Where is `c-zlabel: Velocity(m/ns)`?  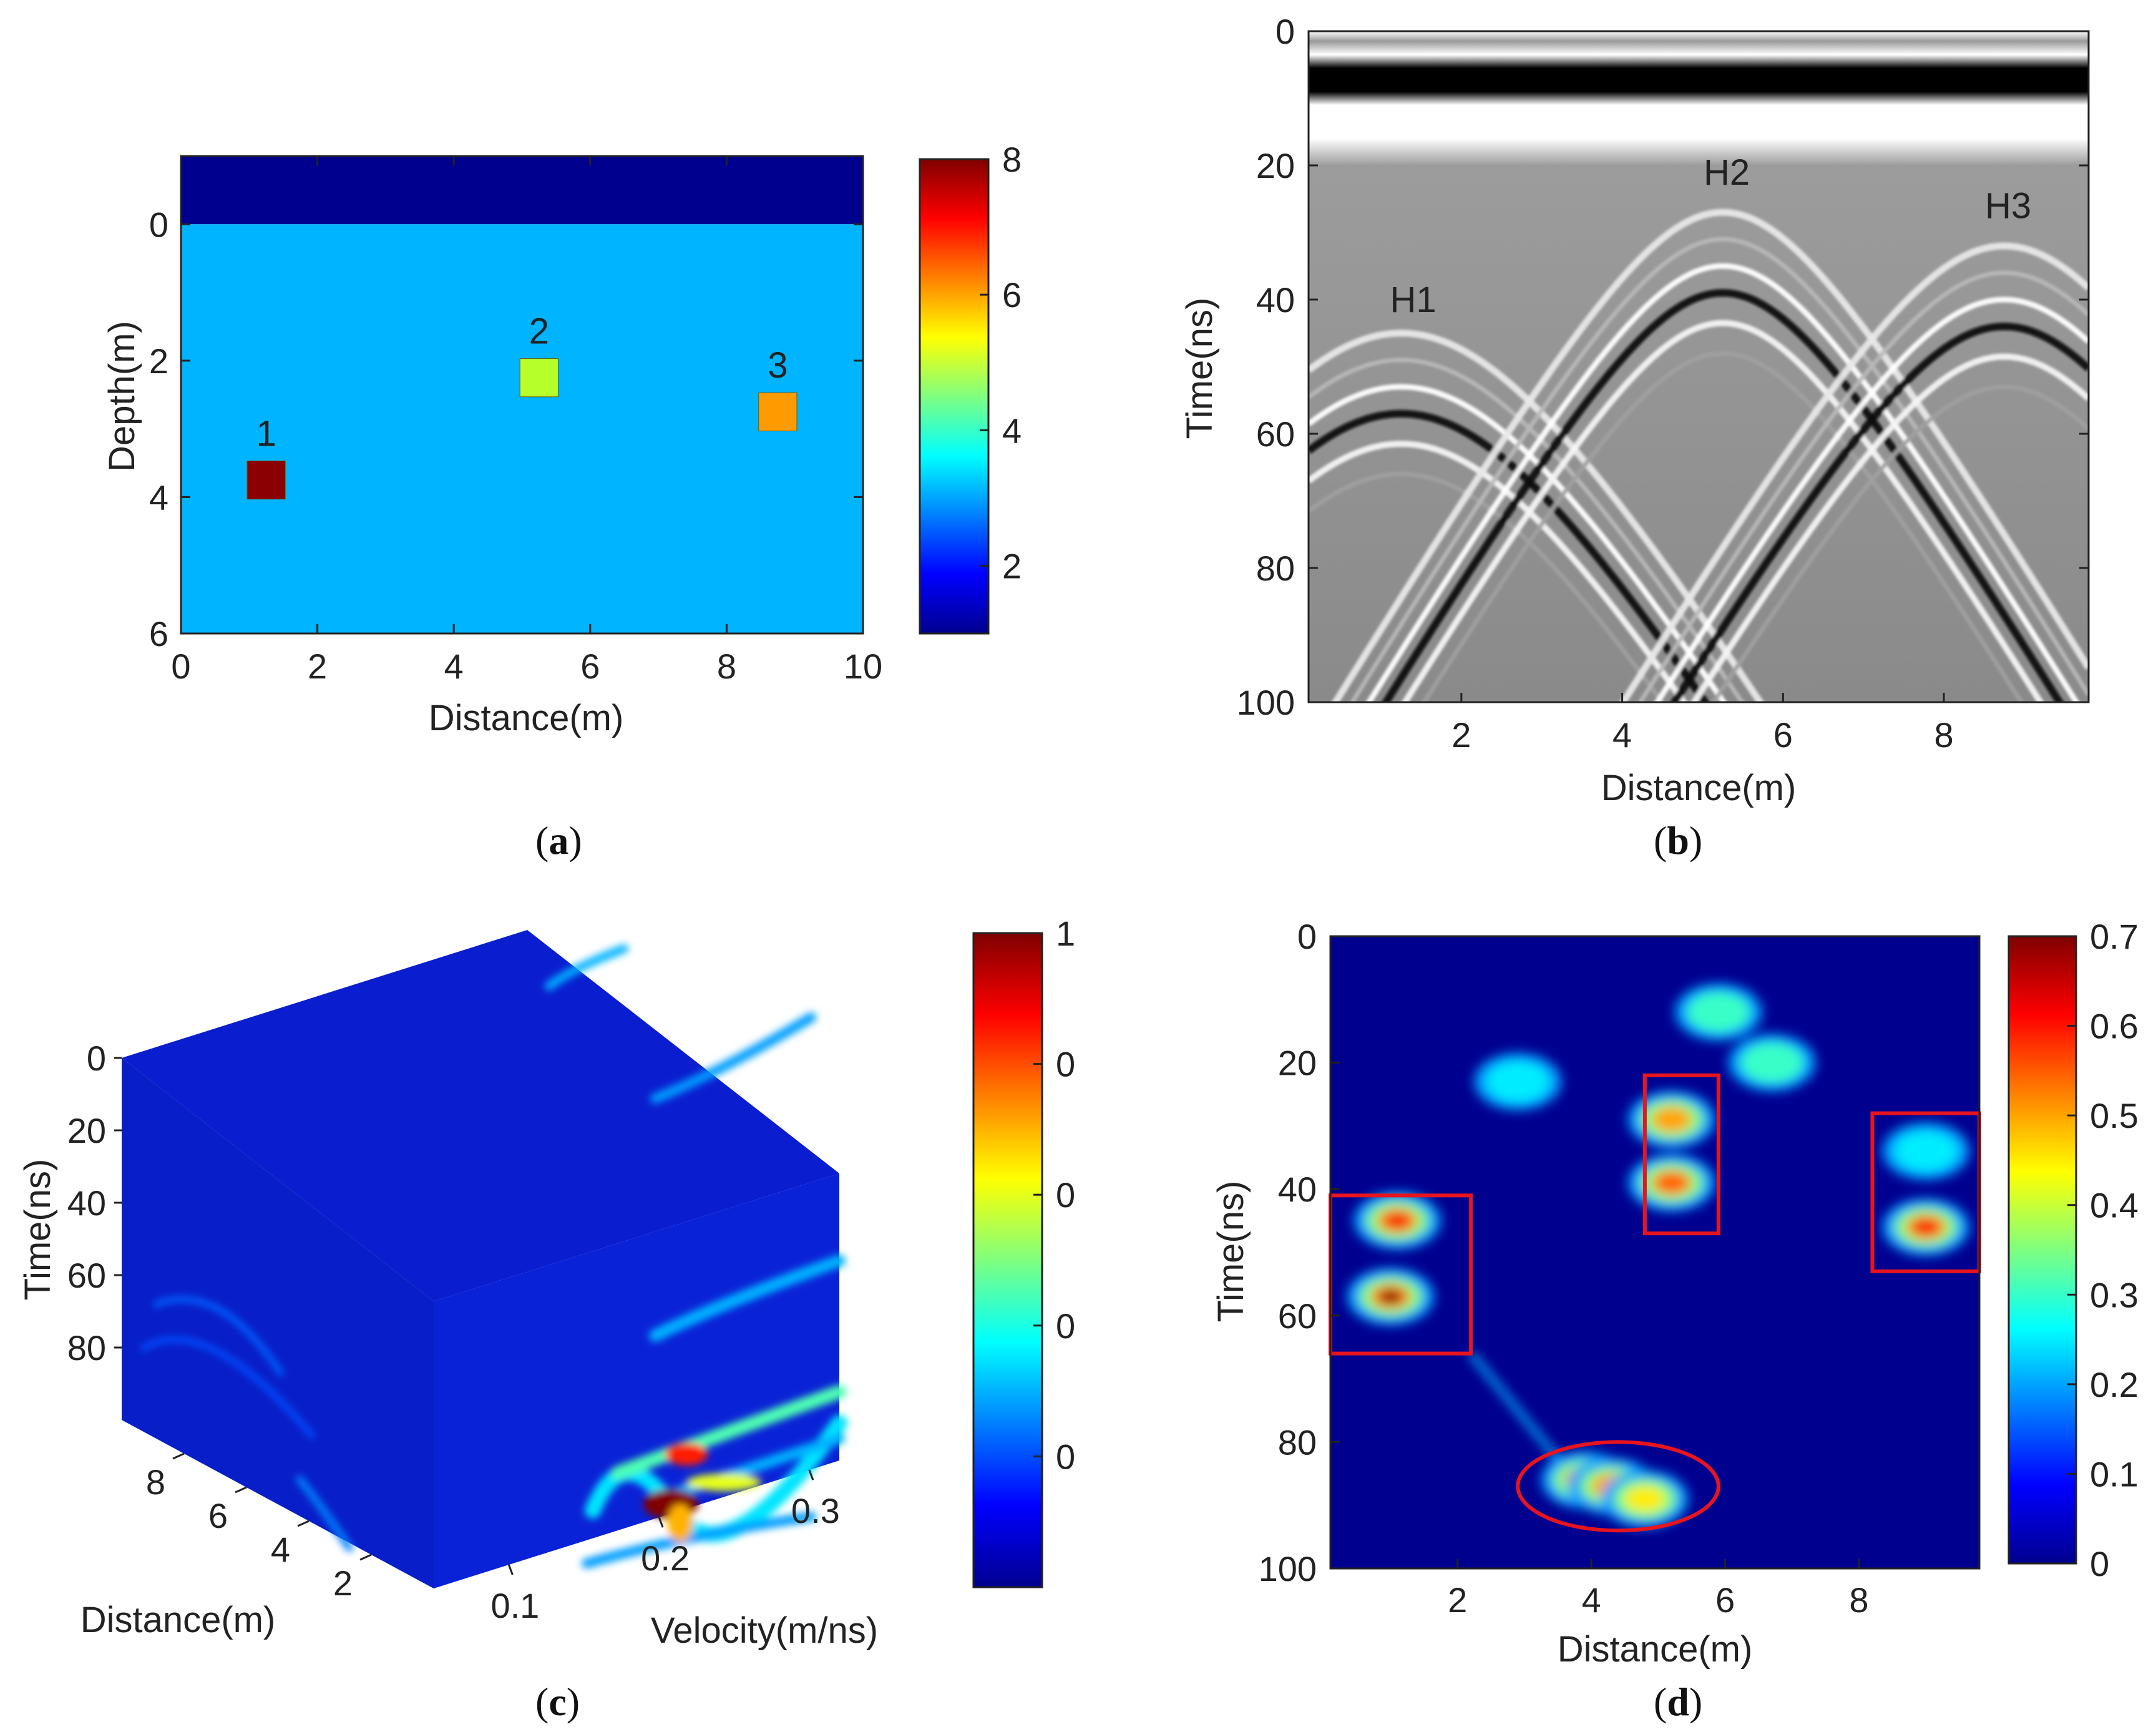 c-zlabel: Velocity(m/ns) is located at coordinates (764, 1630).